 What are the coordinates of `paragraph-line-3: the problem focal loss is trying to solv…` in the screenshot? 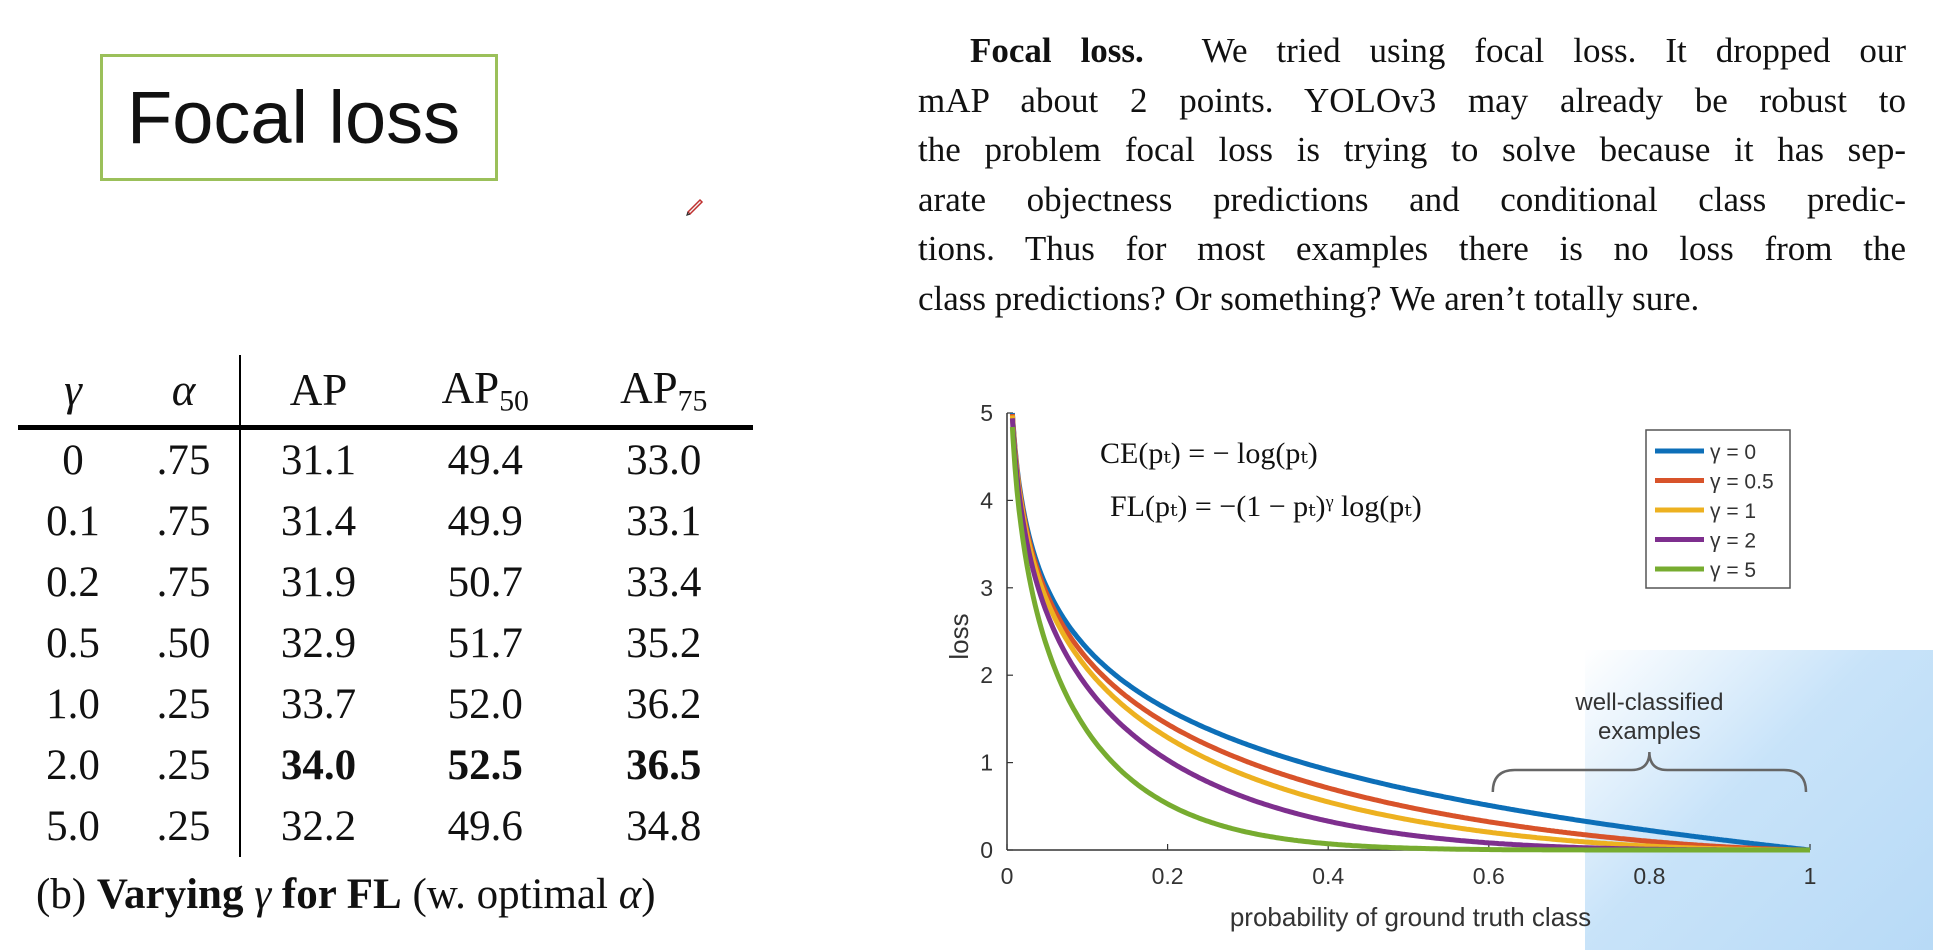 It's located at (1412, 150).